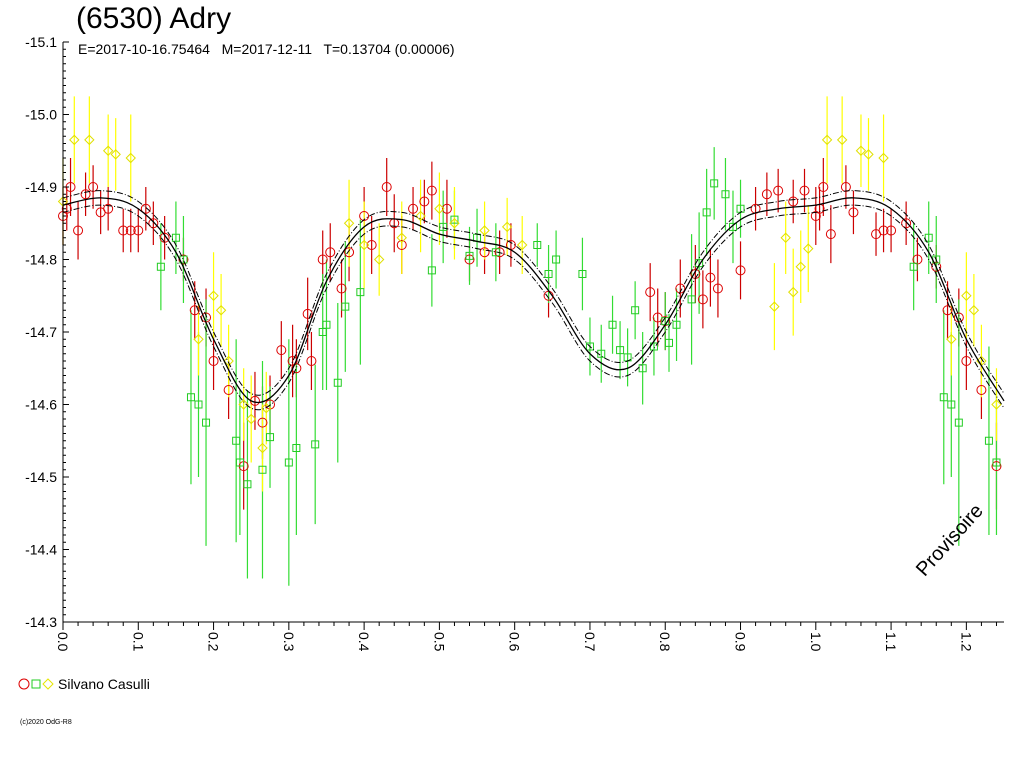 The image size is (1024, 768). Describe the element at coordinates (214, 642) in the screenshot. I see `x-tick-label: 0.2` at that location.